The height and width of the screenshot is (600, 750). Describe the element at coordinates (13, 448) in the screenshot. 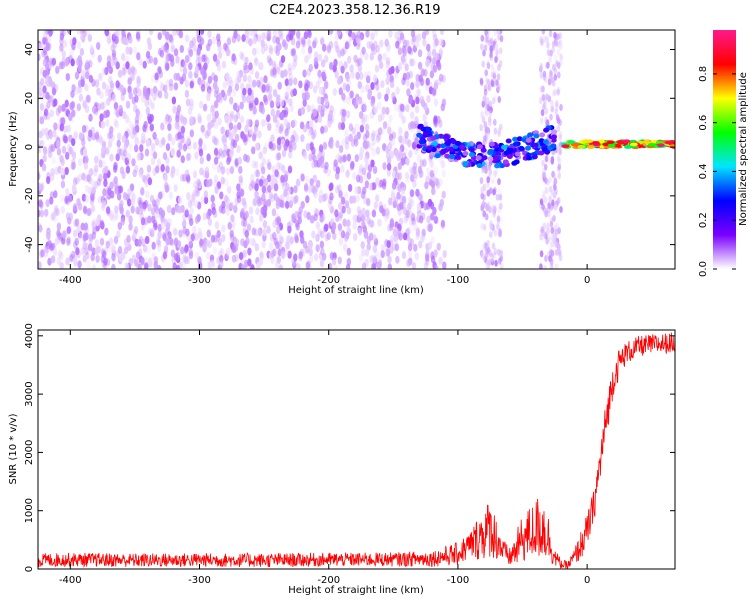

I see `snr-y-label: SNR (10 * v/v)` at that location.